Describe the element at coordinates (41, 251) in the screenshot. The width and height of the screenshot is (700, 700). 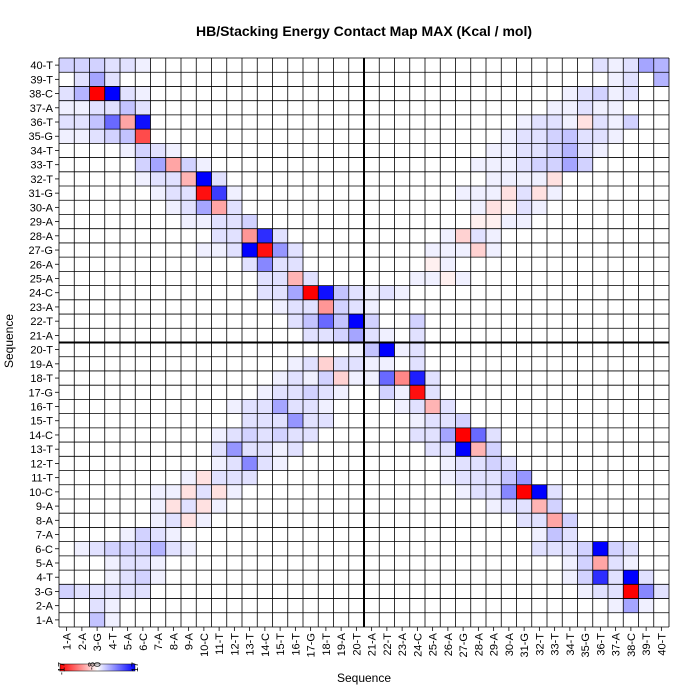
I see `y-tick-label: 27-G` at that location.